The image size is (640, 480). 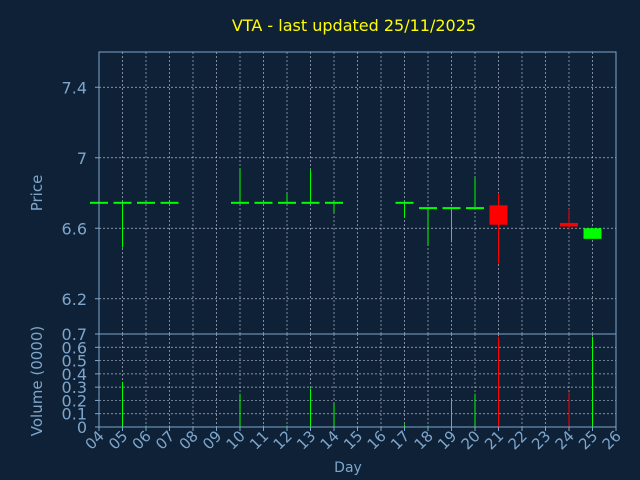 What do you see at coordinates (345, 381) in the screenshot?
I see `volume-bars` at bounding box center [345, 381].